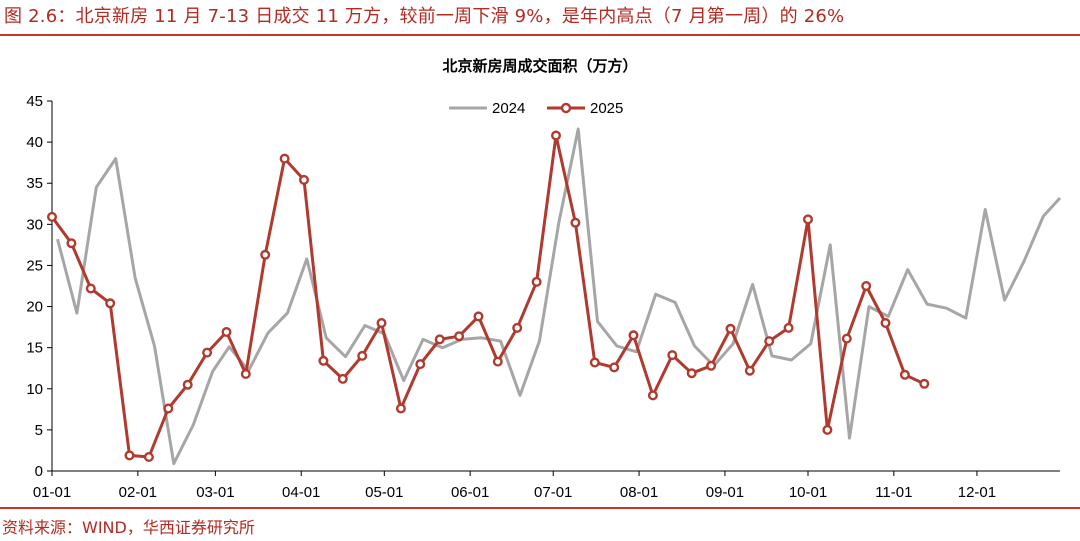 The height and width of the screenshot is (541, 1080). Describe the element at coordinates (384, 492) in the screenshot. I see `x-tick-label: 05-01` at that location.